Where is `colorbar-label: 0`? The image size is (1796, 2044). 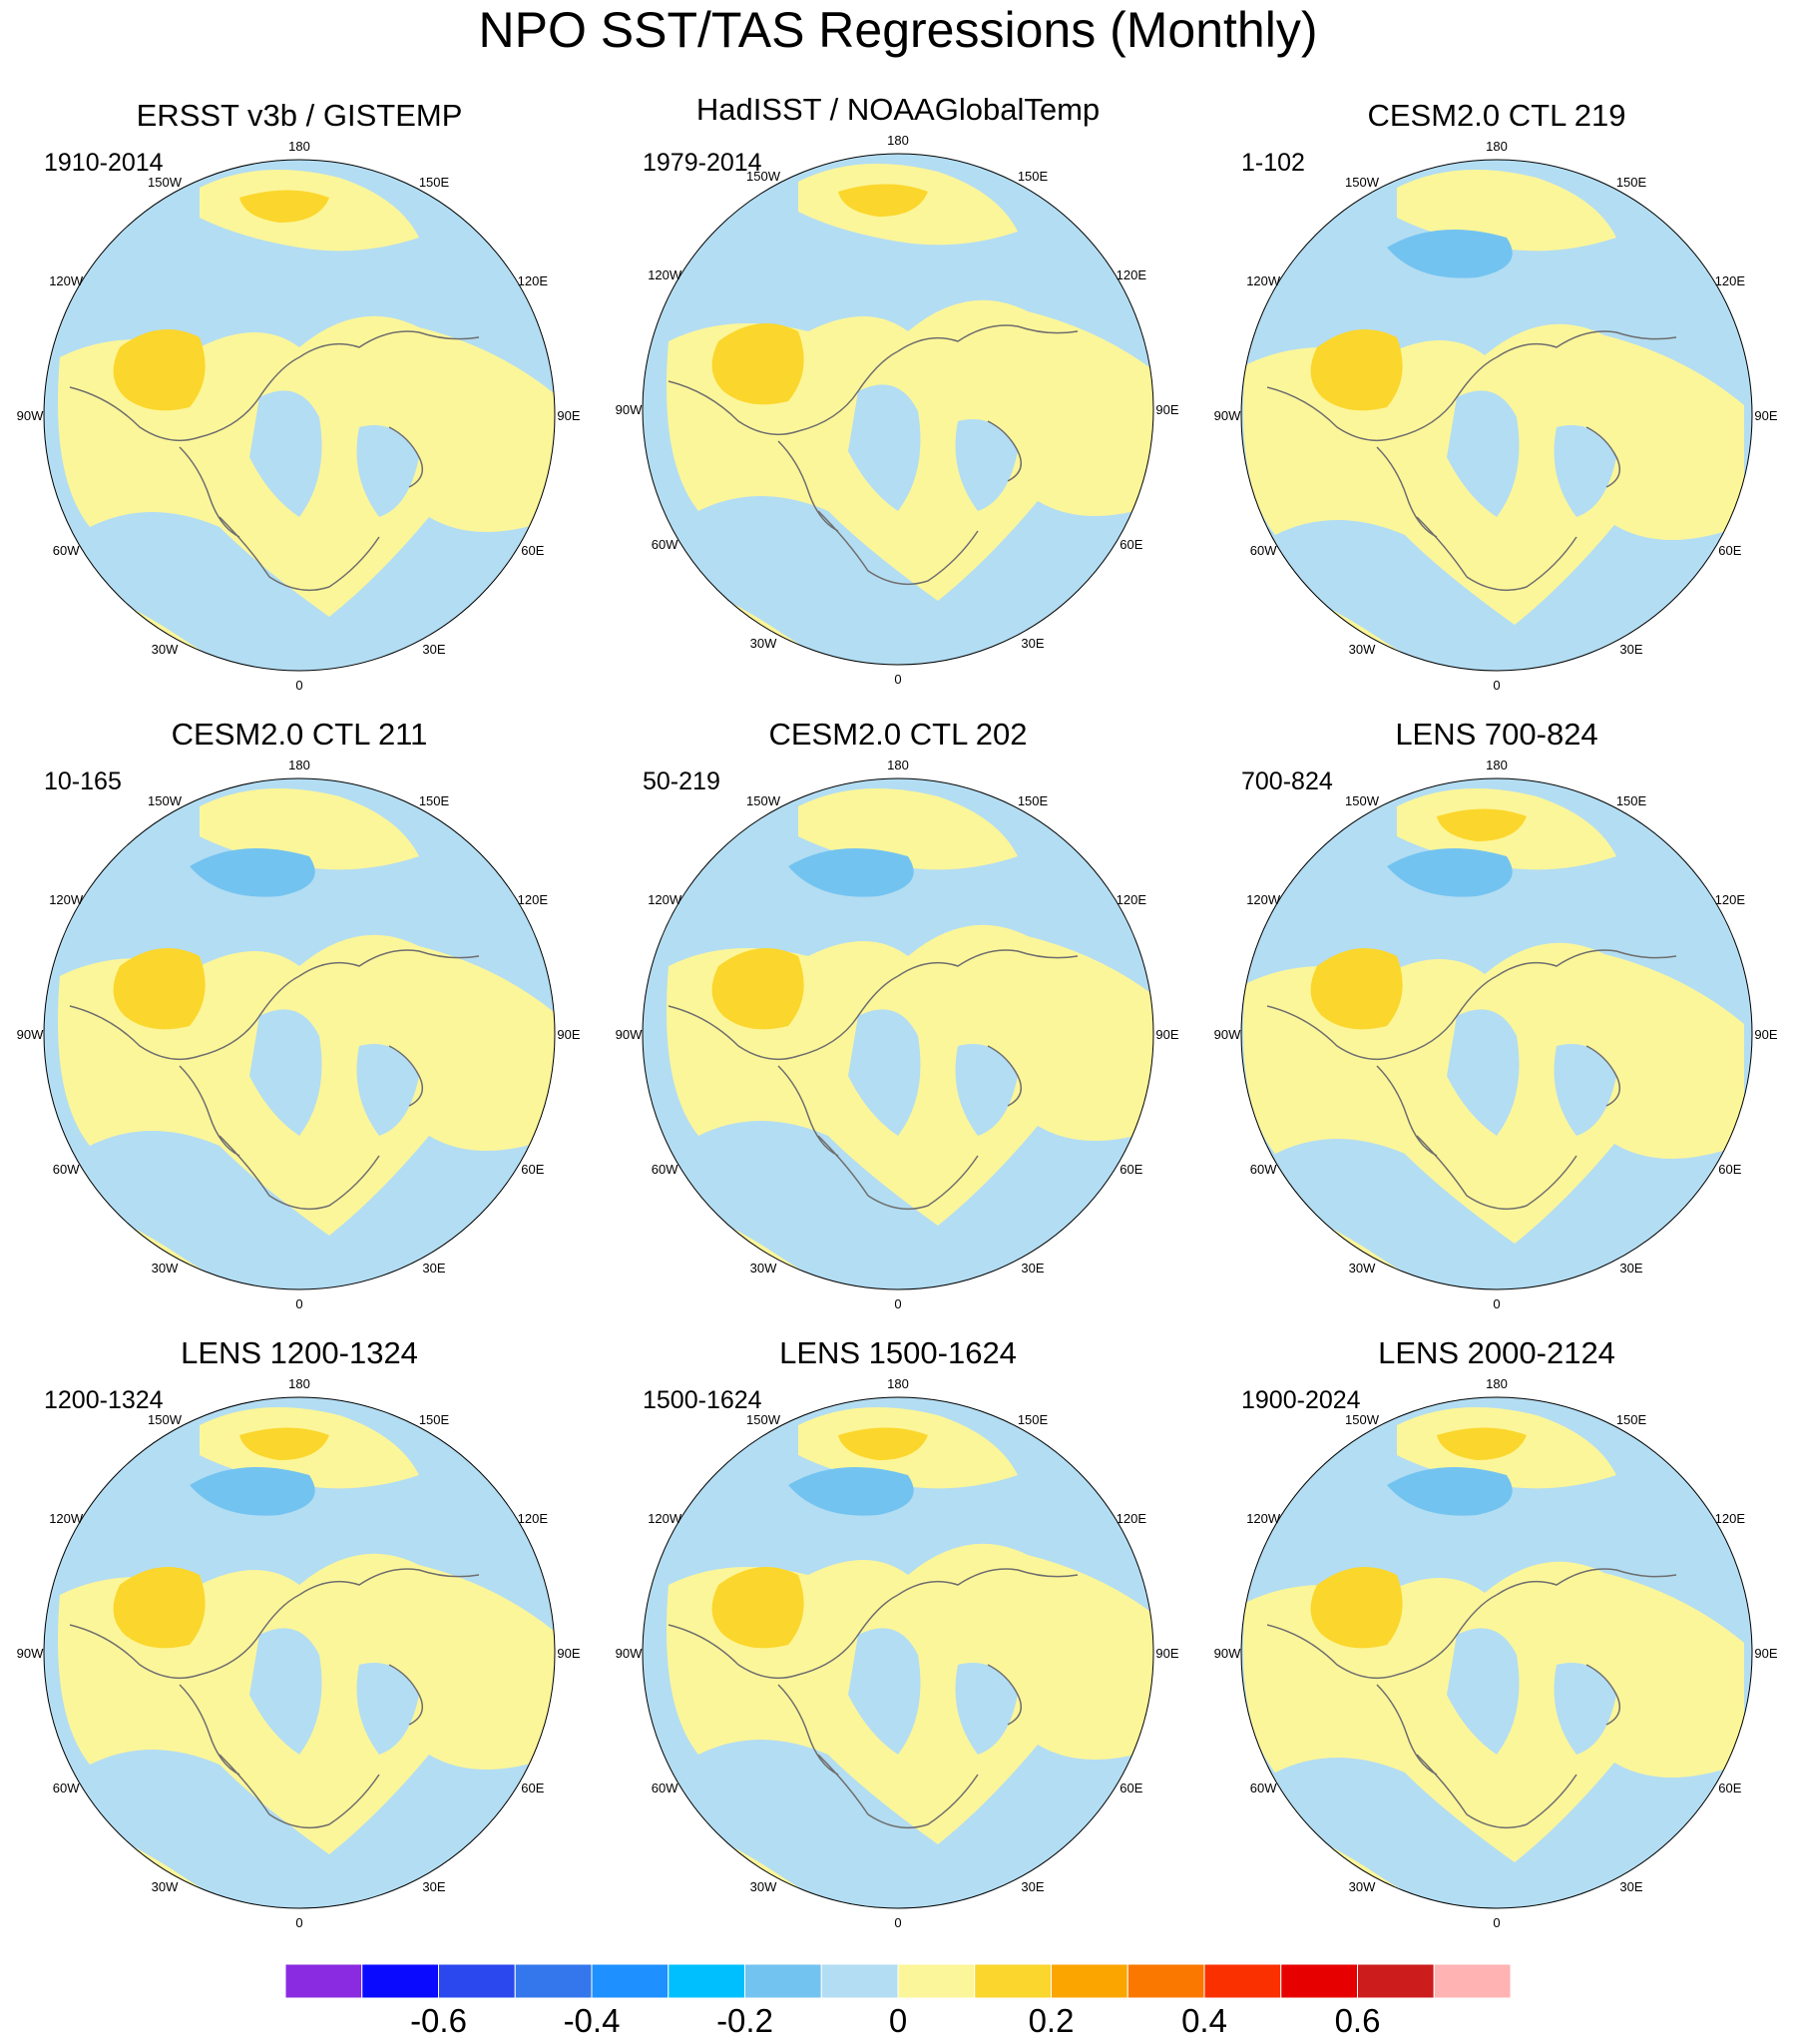 colorbar-label: 0 is located at coordinates (898, 2020).